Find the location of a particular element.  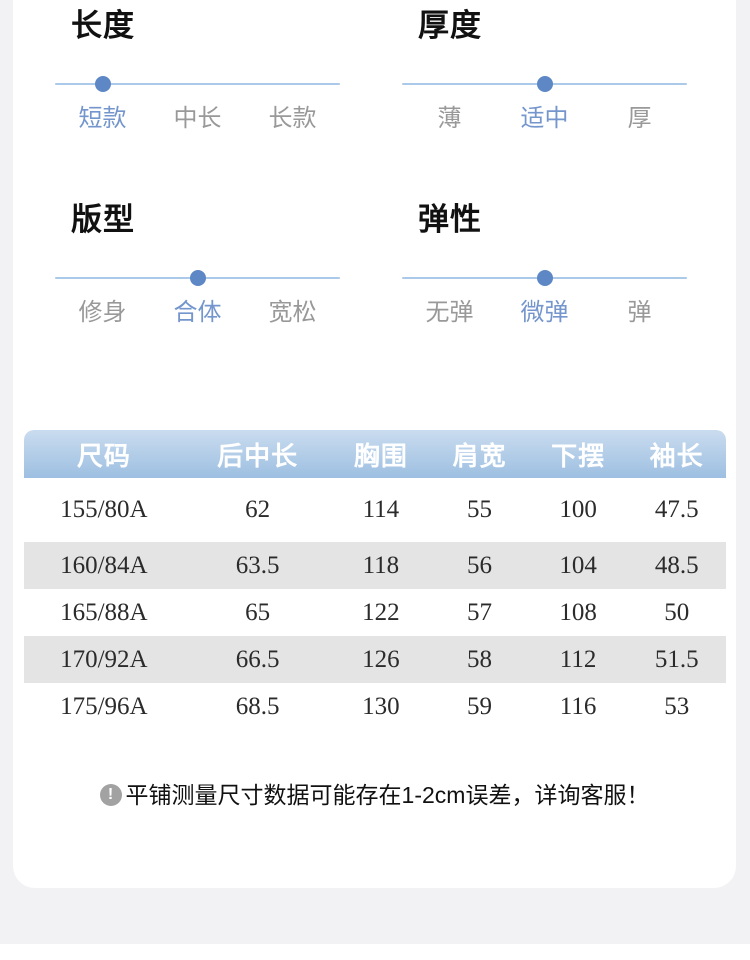

attribute-title-thickness: 厚度 is located at coordinates (450, 25).